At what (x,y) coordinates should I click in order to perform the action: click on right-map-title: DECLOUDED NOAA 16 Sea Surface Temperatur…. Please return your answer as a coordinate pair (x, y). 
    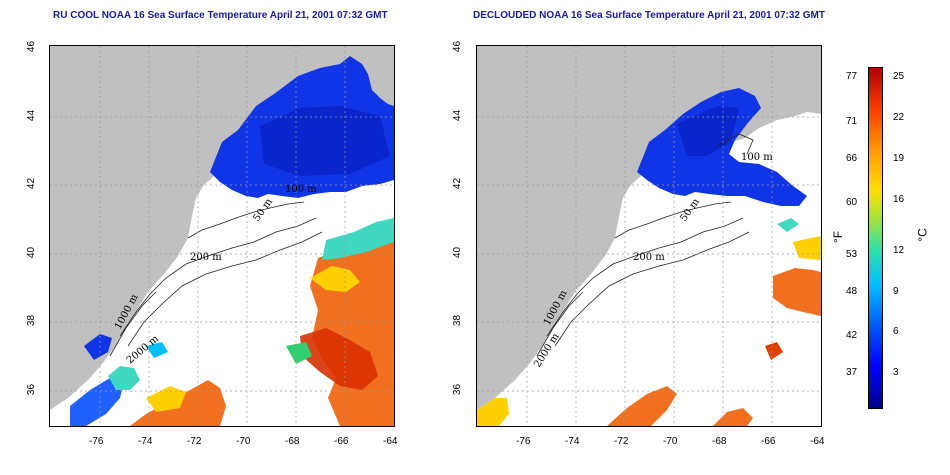
    Looking at the image, I should click on (649, 15).